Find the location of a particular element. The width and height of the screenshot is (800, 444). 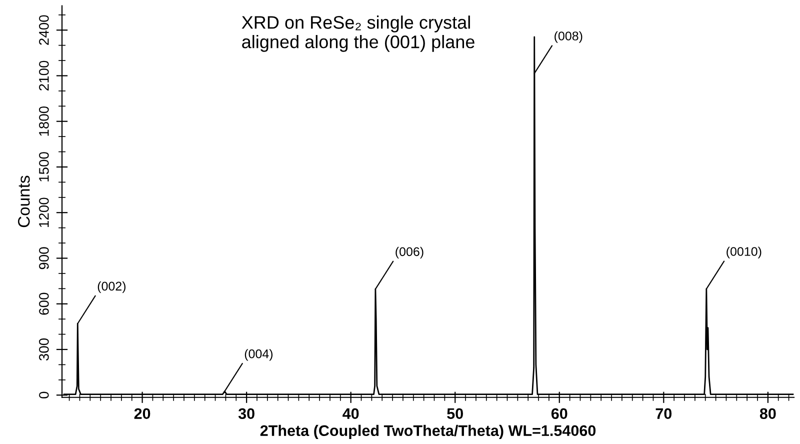

y-tick-label: 900 is located at coordinates (44, 258).